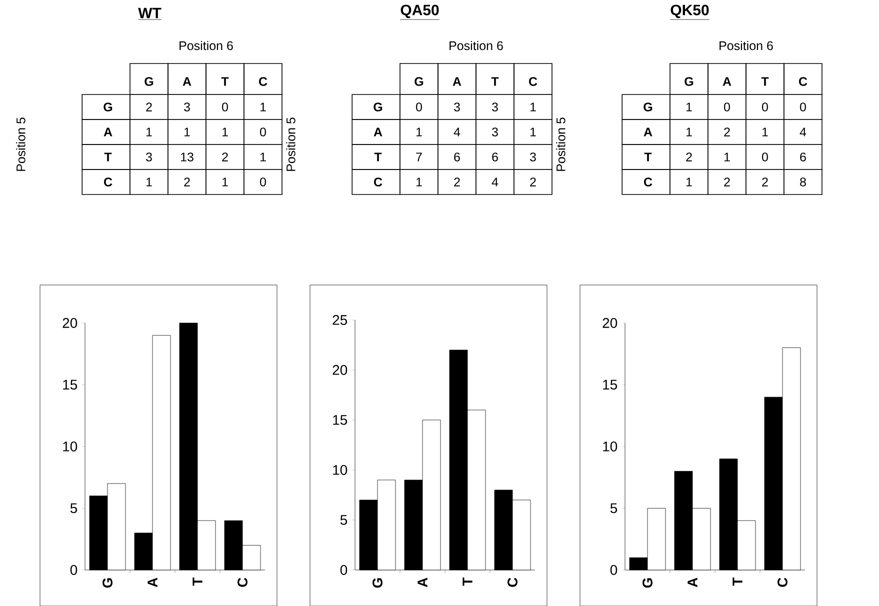  What do you see at coordinates (419, 157) in the screenshot?
I see `data-label: 7` at bounding box center [419, 157].